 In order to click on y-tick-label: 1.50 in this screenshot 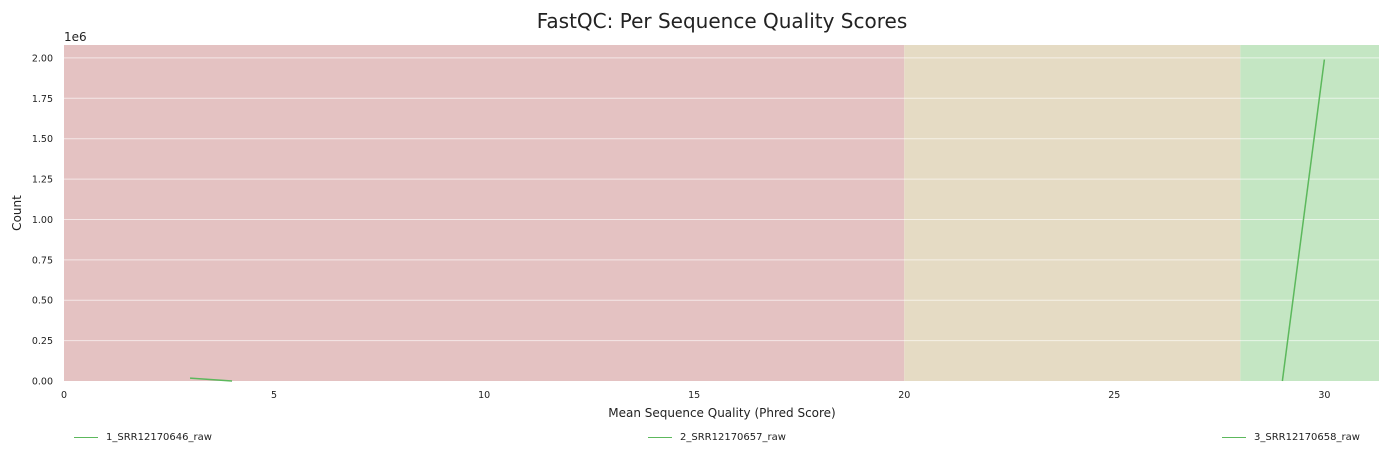, I will do `click(42, 139)`.